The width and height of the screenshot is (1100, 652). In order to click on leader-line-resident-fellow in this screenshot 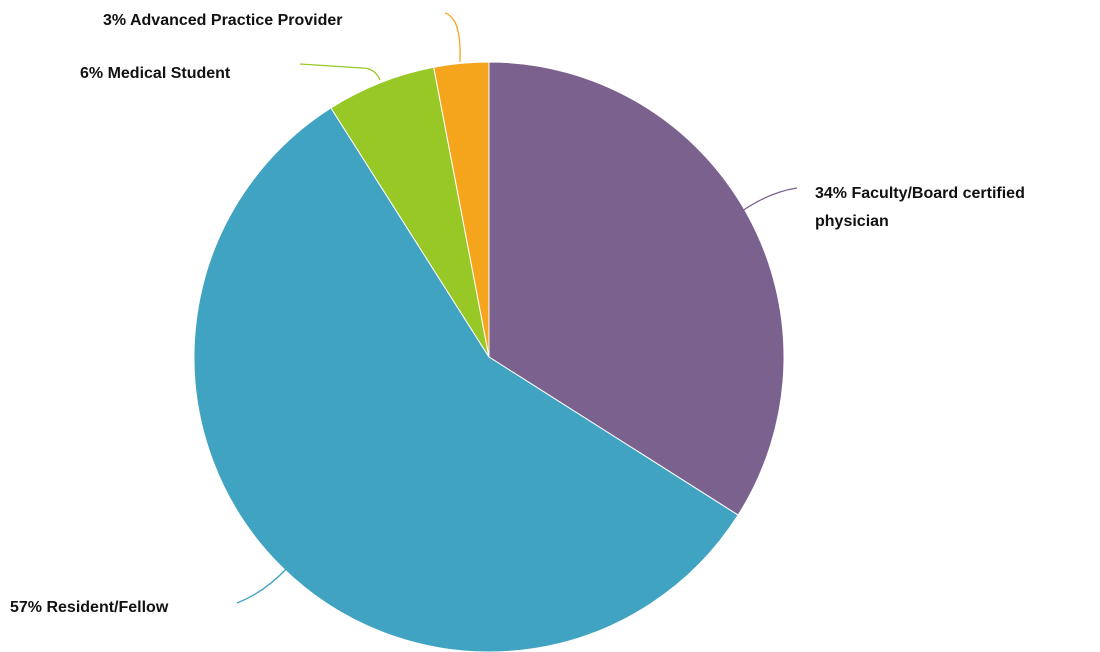, I will do `click(262, 585)`.